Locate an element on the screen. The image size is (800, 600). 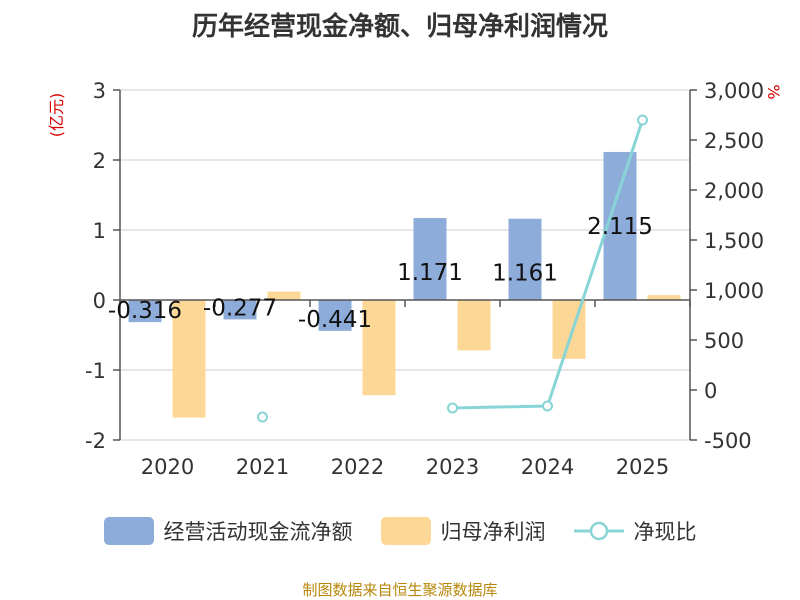
legend: 经营活动现金流净额 归母净利润 净现比 is located at coordinates (400, 531).